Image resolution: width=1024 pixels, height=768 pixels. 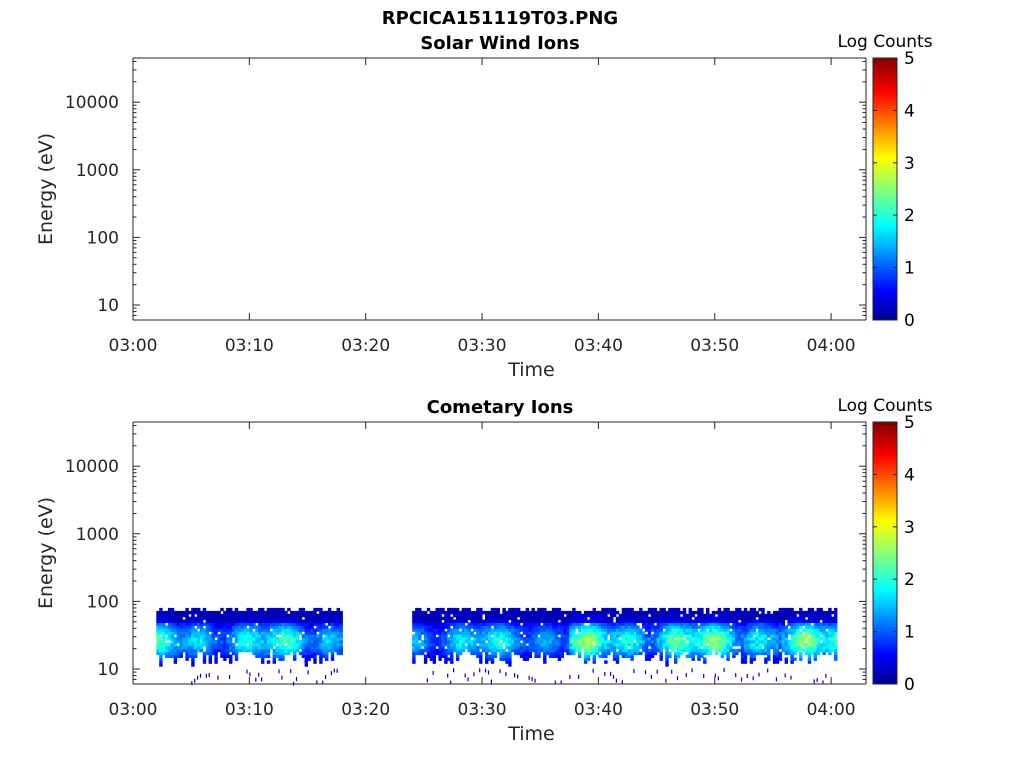 I want to click on y-tick-label: 1000, so click(x=97, y=535).